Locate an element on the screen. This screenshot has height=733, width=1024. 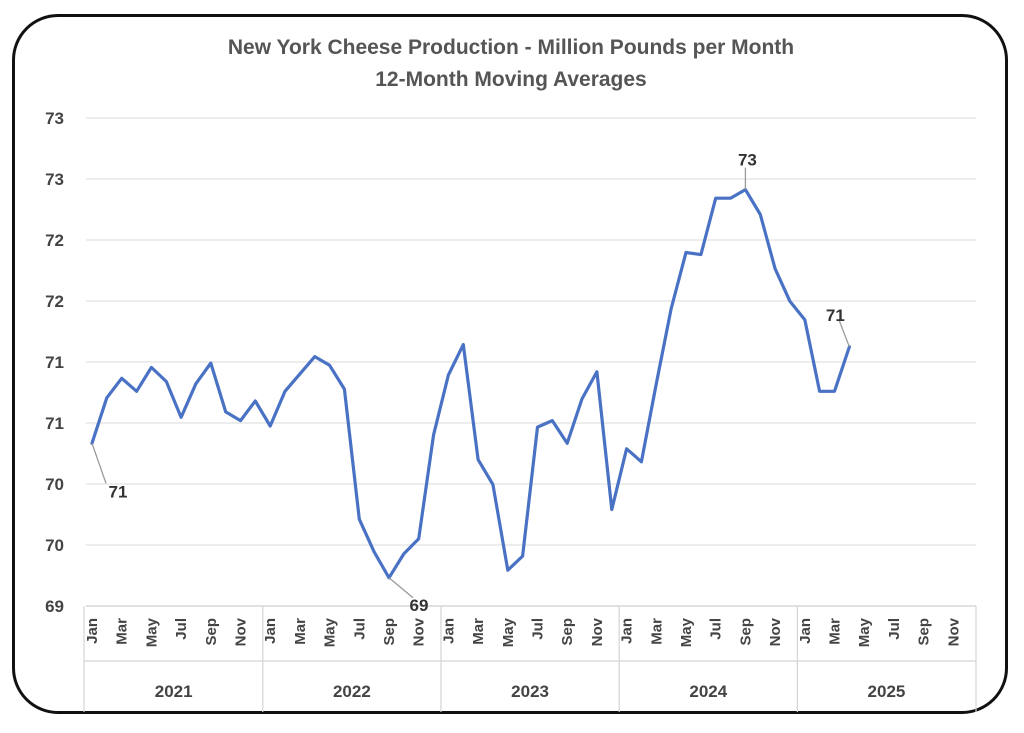
y-axis: 73 73 72 72 71 71 70 70 69 is located at coordinates (54, 362).